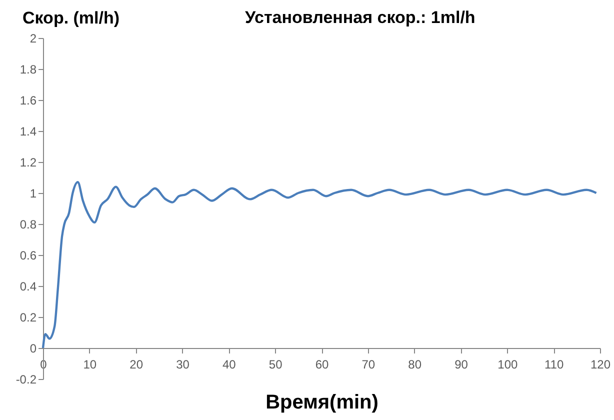  I want to click on x-tick-label: 50, so click(275, 365).